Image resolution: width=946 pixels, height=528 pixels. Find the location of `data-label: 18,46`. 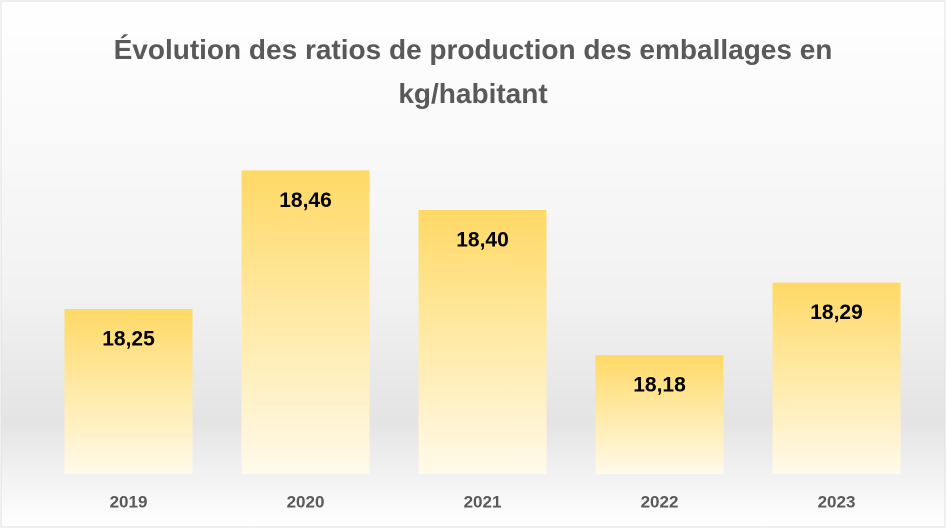

data-label: 18,46 is located at coordinates (305, 200).